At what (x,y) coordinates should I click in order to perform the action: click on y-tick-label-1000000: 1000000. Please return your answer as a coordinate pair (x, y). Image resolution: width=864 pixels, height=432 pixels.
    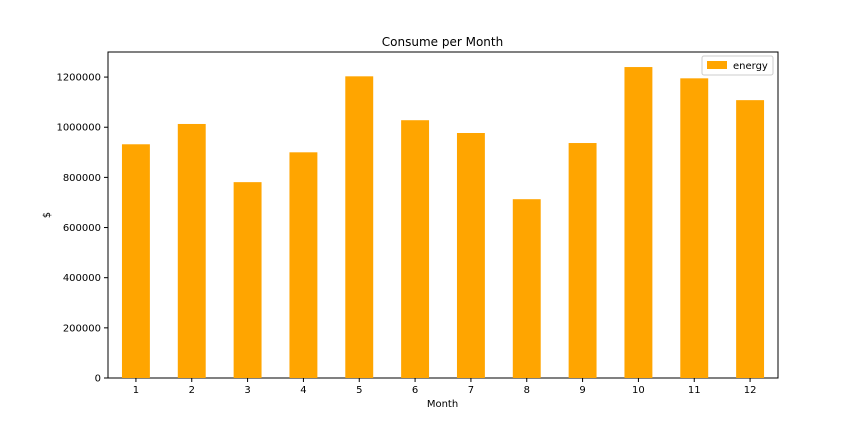
    Looking at the image, I should click on (78, 128).